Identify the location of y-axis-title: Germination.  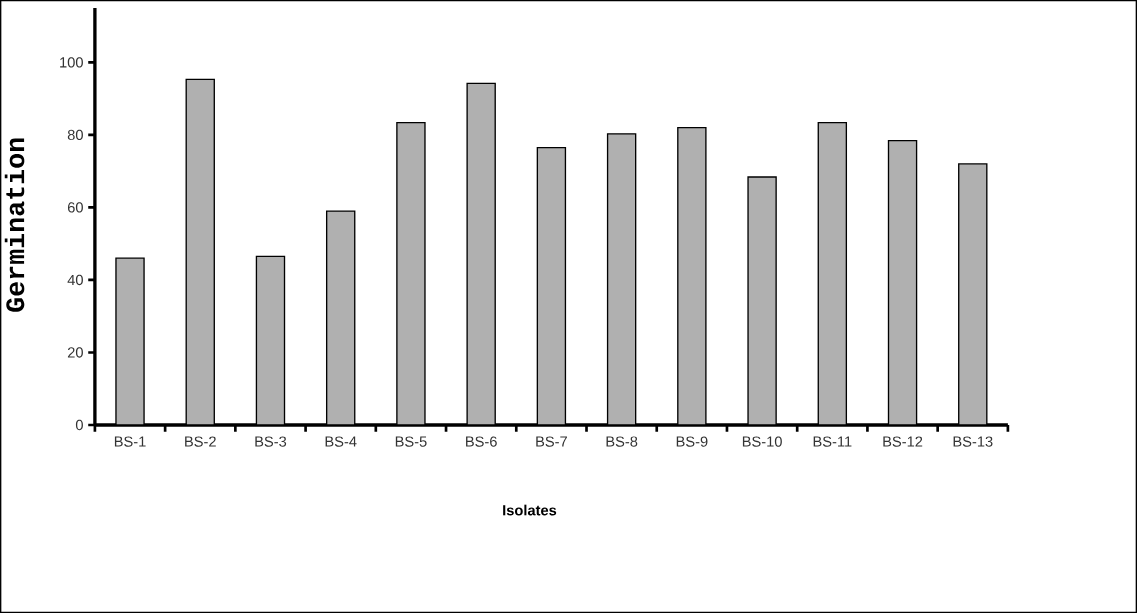
(14, 225).